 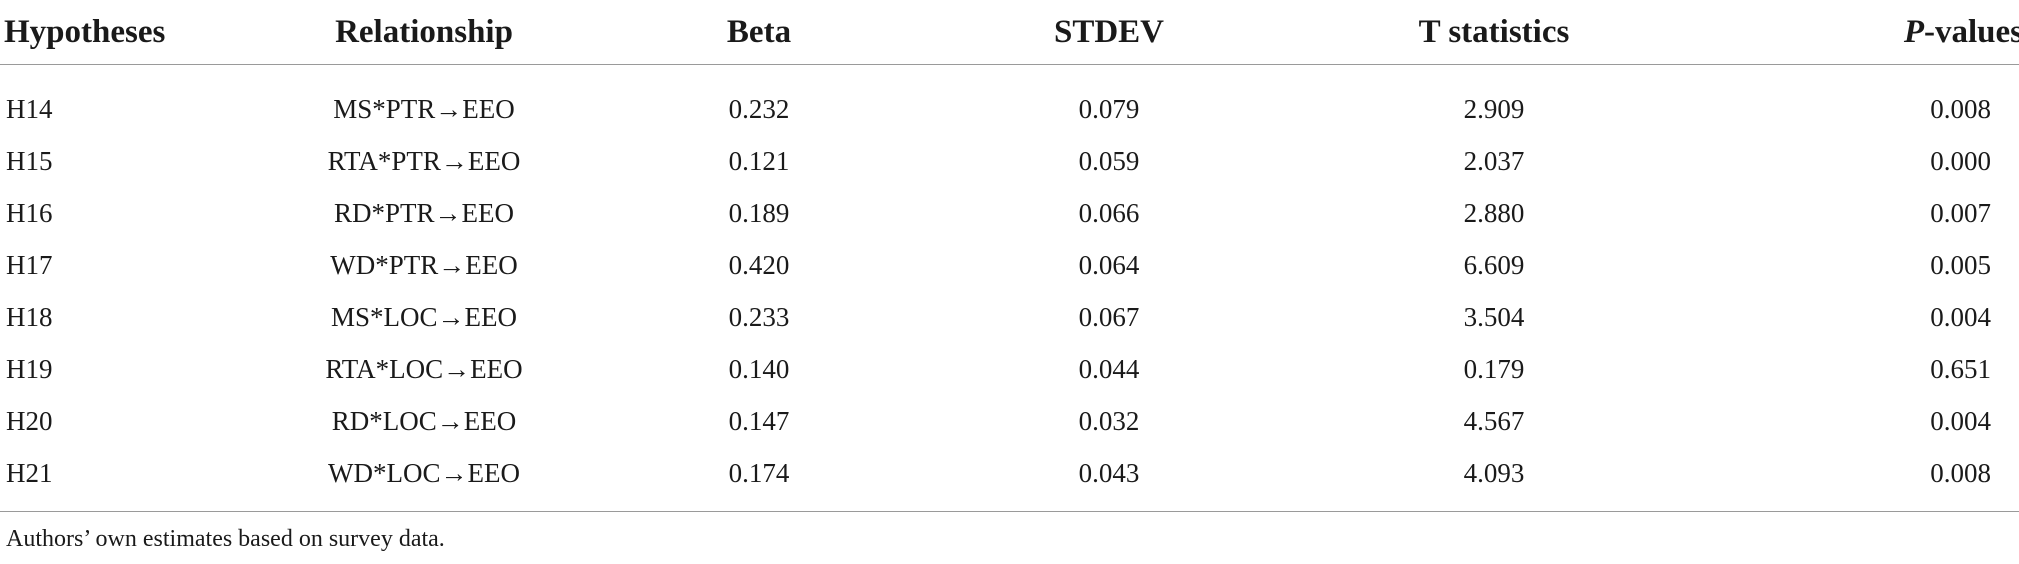 What do you see at coordinates (1913, 31) in the screenshot?
I see `header-p-values-italic: P` at bounding box center [1913, 31].